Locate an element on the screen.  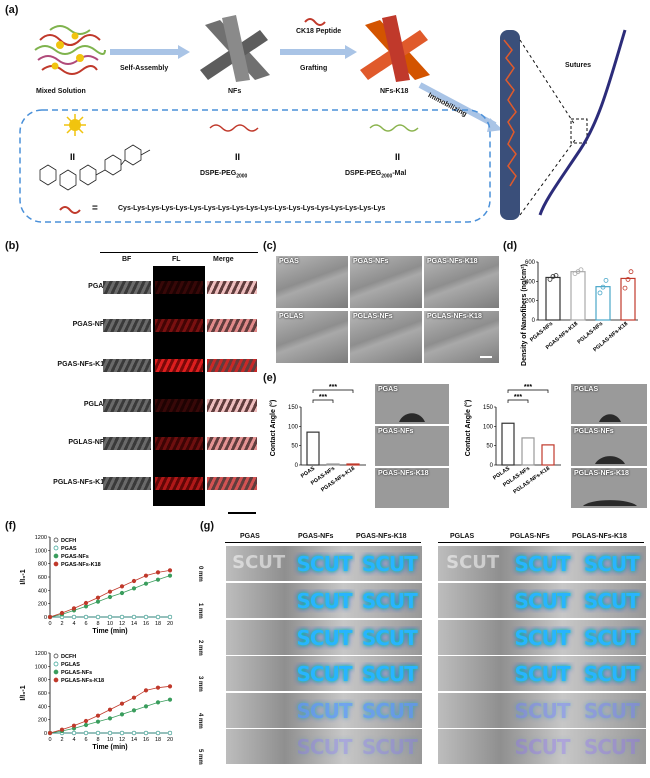
f-xtick: 16 is located at coordinates (146, 624).